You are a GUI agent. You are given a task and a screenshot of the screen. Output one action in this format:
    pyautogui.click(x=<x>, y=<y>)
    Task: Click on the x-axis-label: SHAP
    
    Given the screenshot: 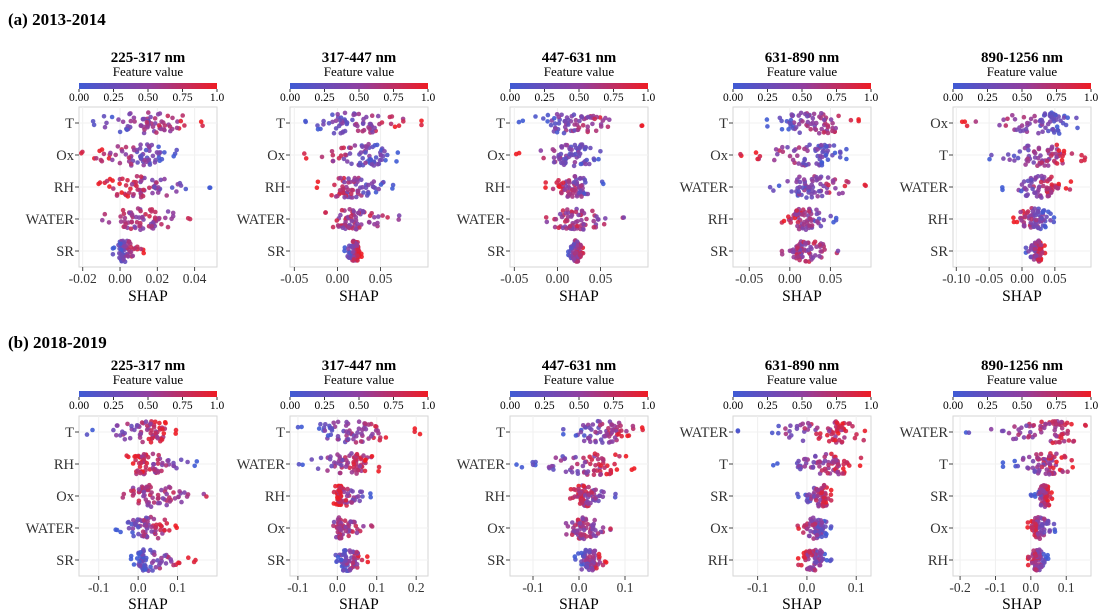 What is the action you would take?
    pyautogui.click(x=802, y=296)
    